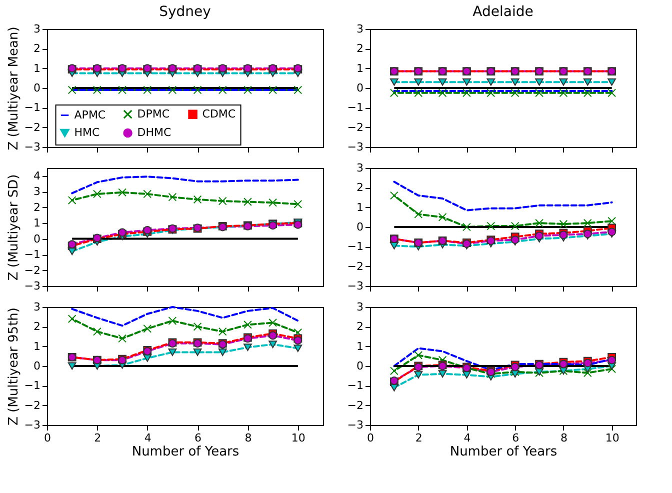 The width and height of the screenshot is (672, 493). Describe the element at coordinates (154, 133) in the screenshot. I see `legend-label: DHMC` at that location.